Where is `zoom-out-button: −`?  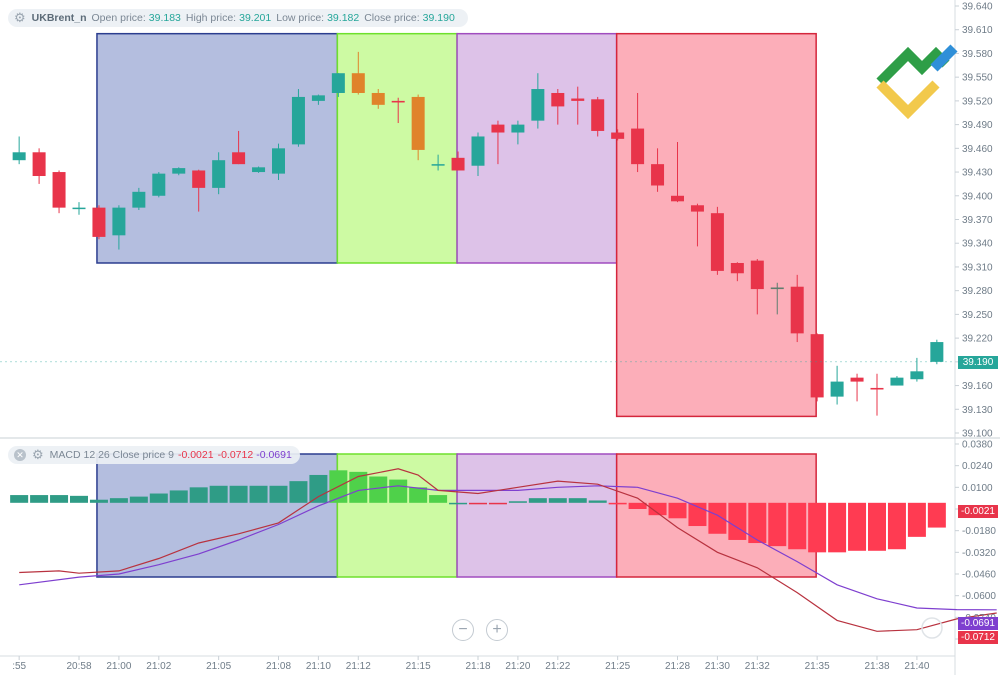
zoom-out-button: − is located at coordinates (463, 630).